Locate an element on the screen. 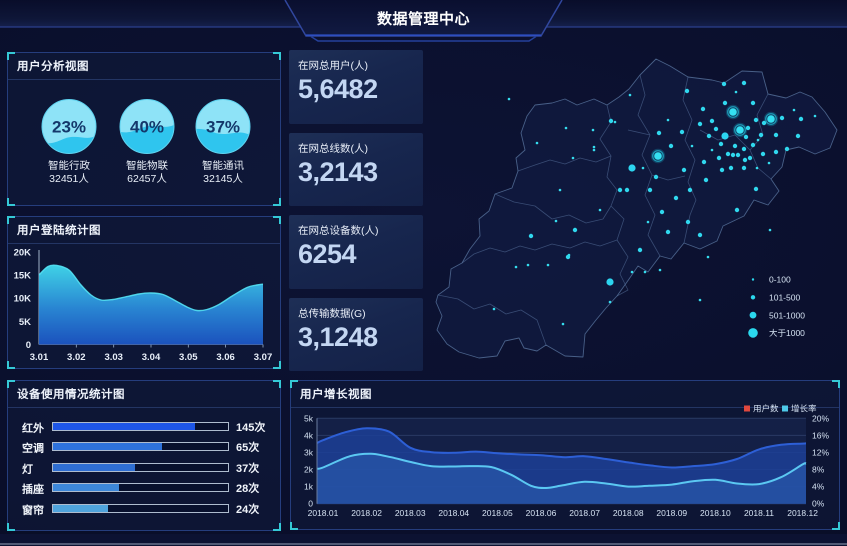 The width and height of the screenshot is (847, 546). svg-text: 2018.10 is located at coordinates (715, 513).